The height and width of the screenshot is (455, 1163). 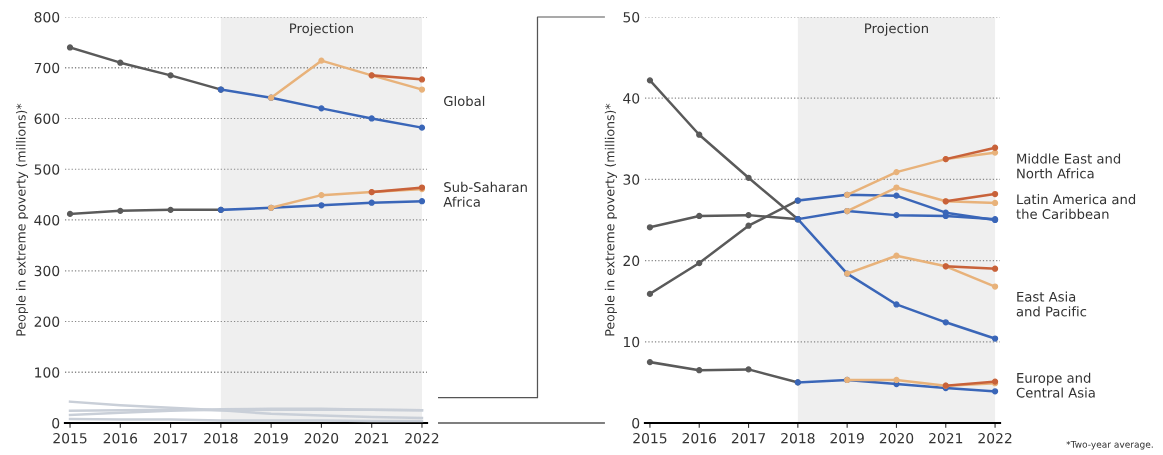 What do you see at coordinates (485, 194) in the screenshot?
I see `text: Sub-Saharan Africa` at bounding box center [485, 194].